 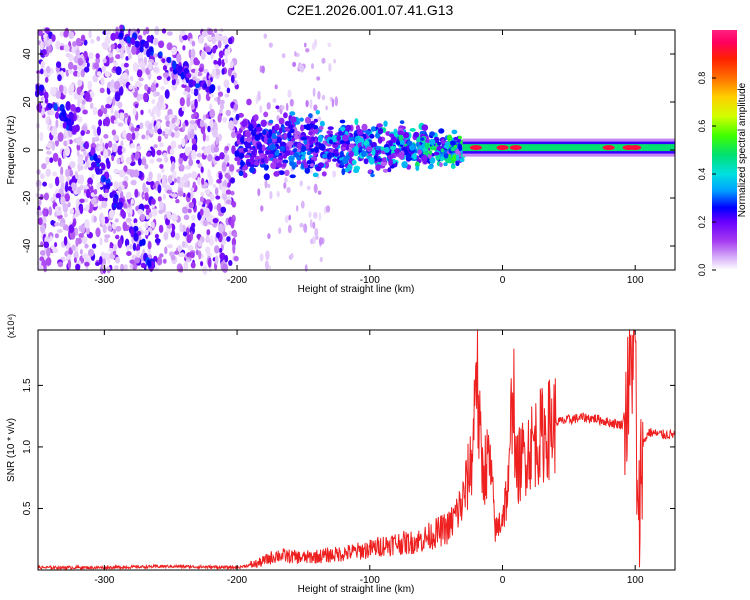 What do you see at coordinates (724, 150) in the screenshot?
I see `colorbar-gradient` at bounding box center [724, 150].